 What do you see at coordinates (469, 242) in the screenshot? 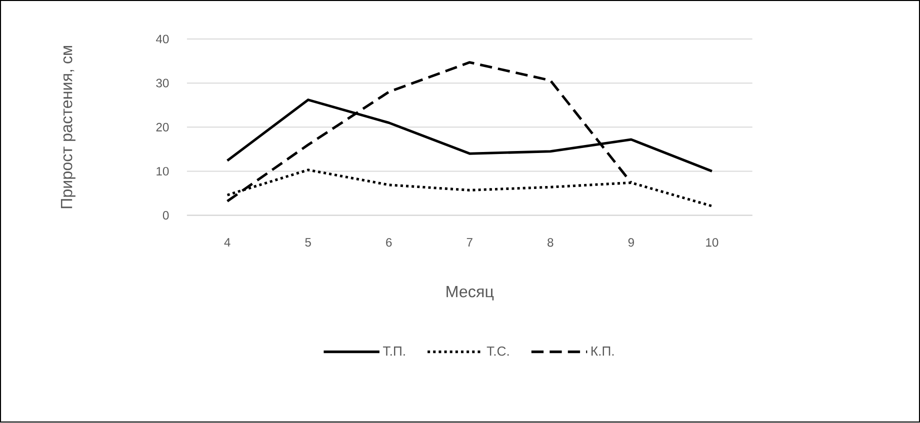
I see `x-tick-label: 7` at bounding box center [469, 242].